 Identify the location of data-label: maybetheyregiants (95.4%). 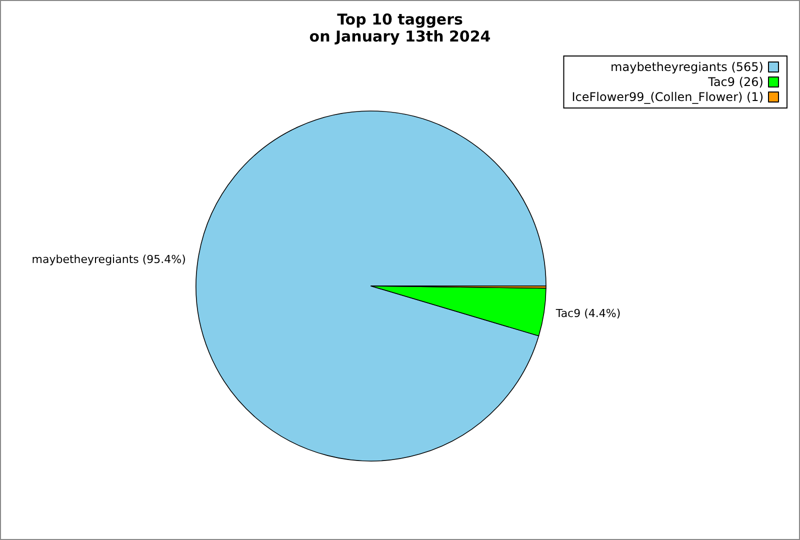
(109, 259).